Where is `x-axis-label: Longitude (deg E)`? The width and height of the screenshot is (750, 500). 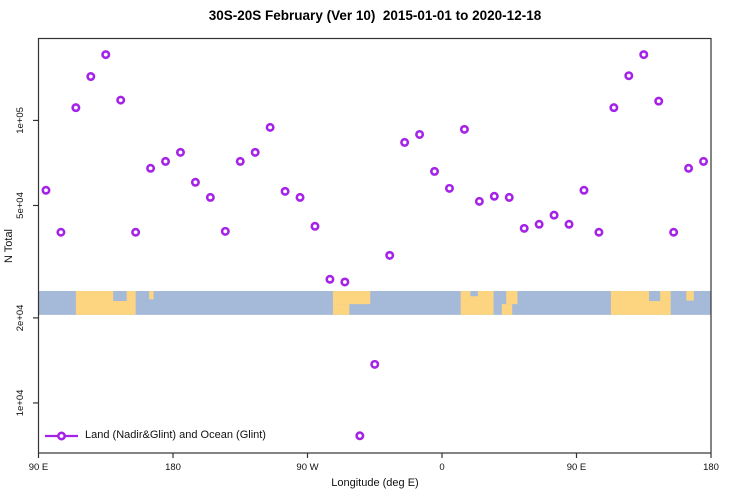 x-axis-label: Longitude (deg E) is located at coordinates (375, 483).